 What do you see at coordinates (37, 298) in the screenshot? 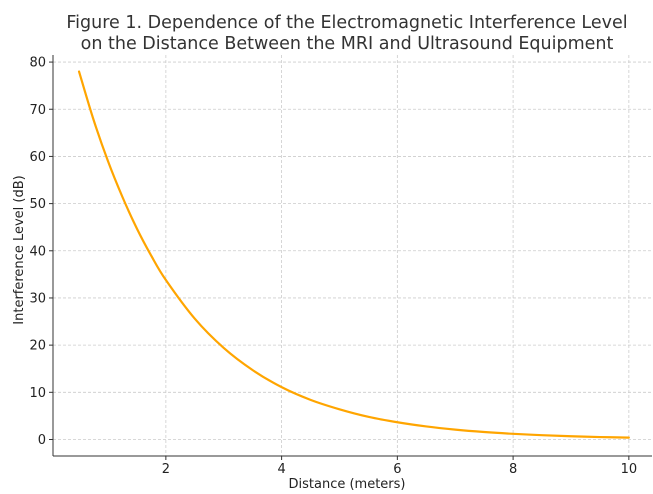
I see `y-tick-label-30: 30` at bounding box center [37, 298].